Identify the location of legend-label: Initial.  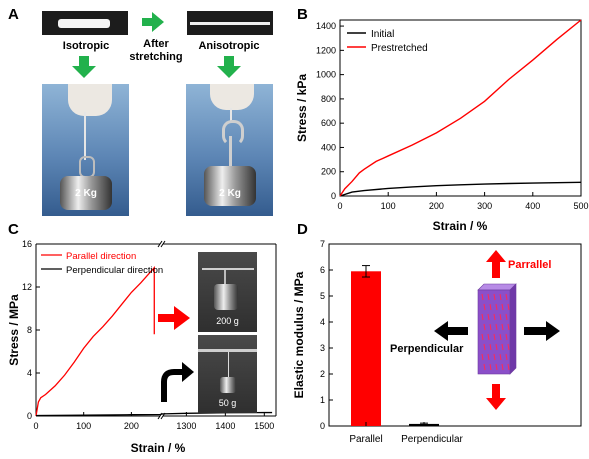
(382, 34).